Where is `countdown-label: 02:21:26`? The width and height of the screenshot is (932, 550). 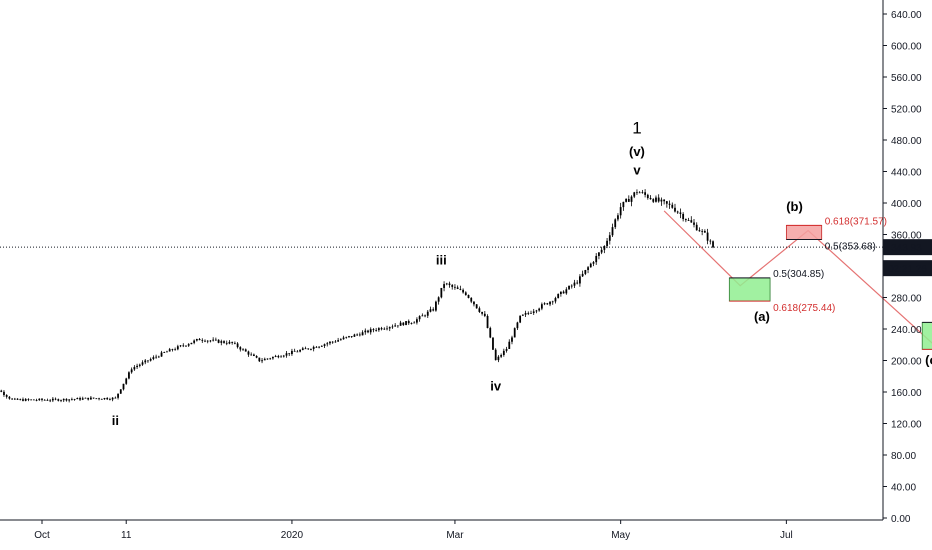 countdown-label: 02:21:26 is located at coordinates (907, 269).